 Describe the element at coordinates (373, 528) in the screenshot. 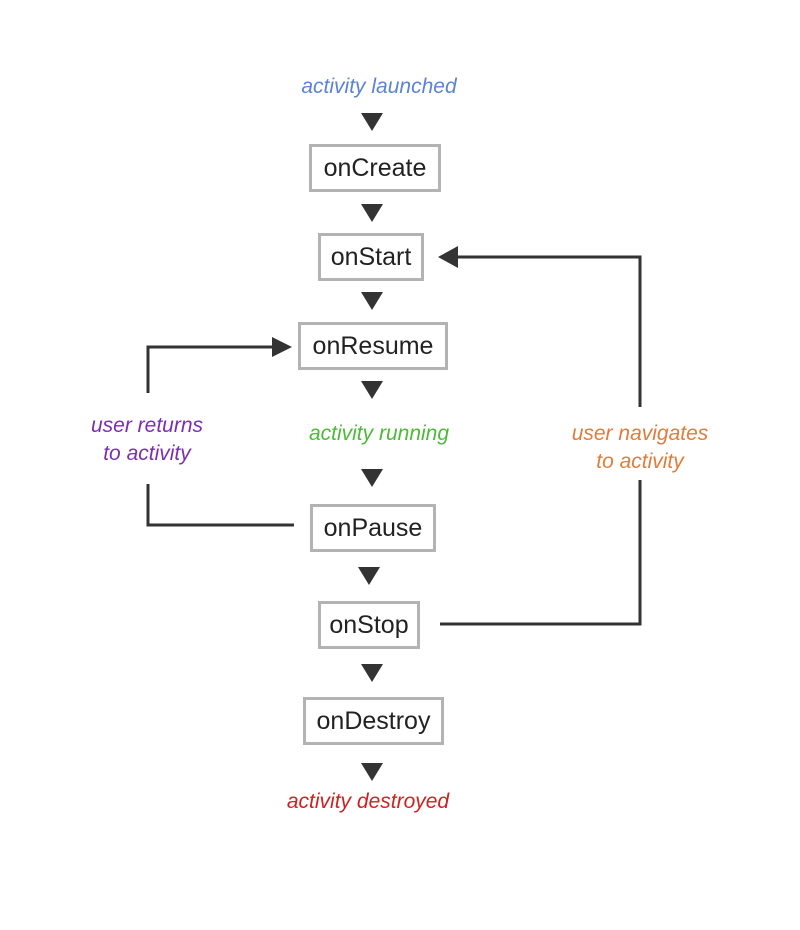

I see `node-onpause: onPause` at that location.